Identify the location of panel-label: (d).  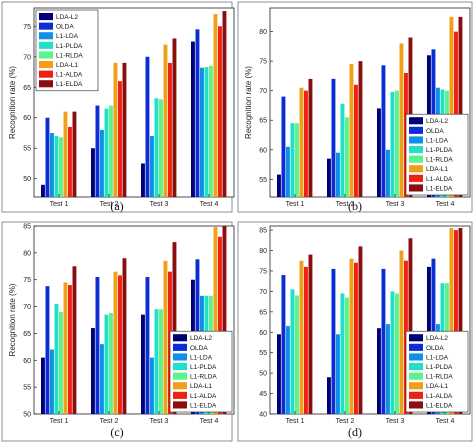
(355, 432).